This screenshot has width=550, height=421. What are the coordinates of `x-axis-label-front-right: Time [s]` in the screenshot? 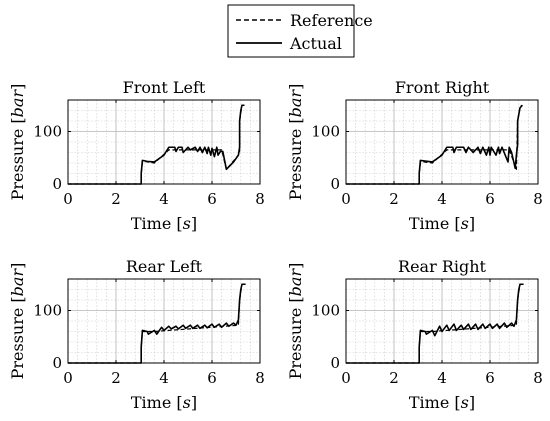 It's located at (442, 223).